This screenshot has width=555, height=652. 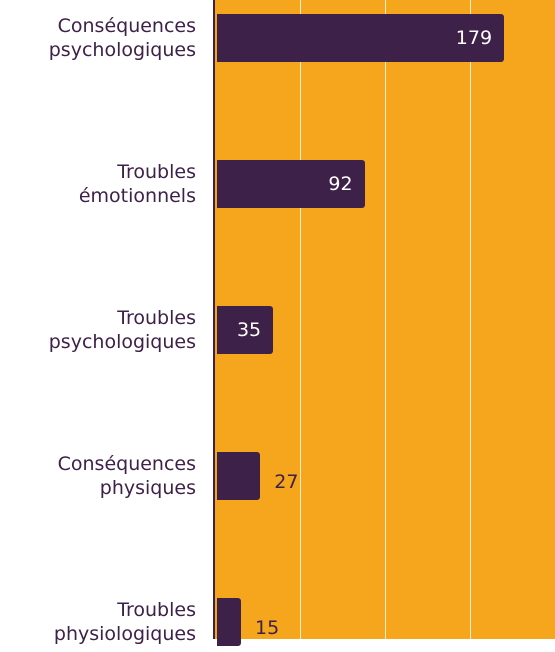 What do you see at coordinates (286, 482) in the screenshot?
I see `value-label: 27` at bounding box center [286, 482].